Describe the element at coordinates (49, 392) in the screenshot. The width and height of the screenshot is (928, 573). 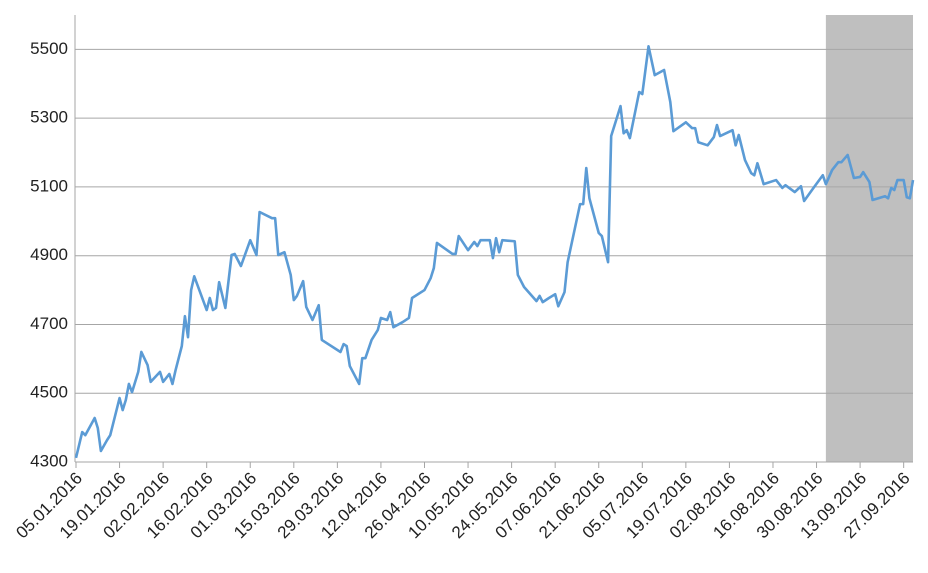
I see `y-tick-label: 4500` at that location.